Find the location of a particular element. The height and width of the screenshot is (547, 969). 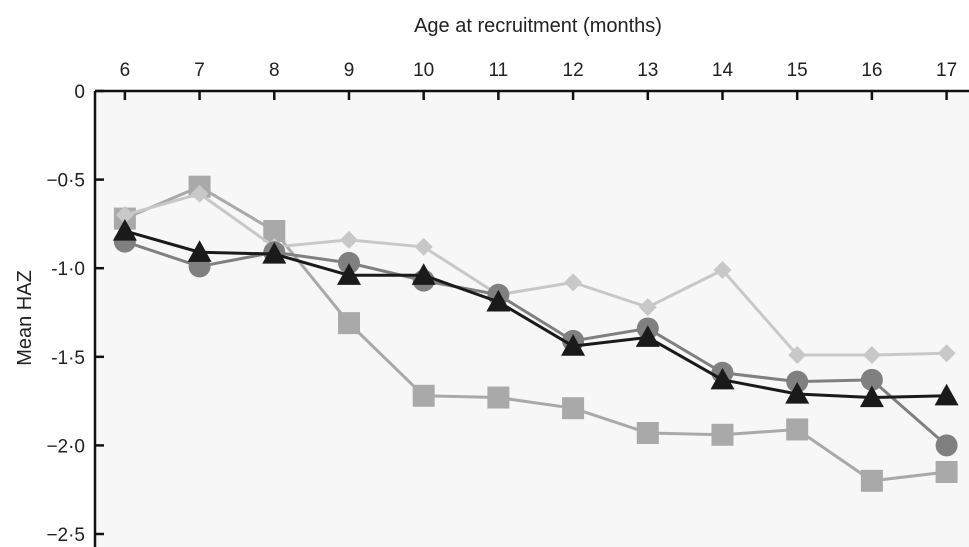

y-tick-label: 0 is located at coordinates (79, 92).